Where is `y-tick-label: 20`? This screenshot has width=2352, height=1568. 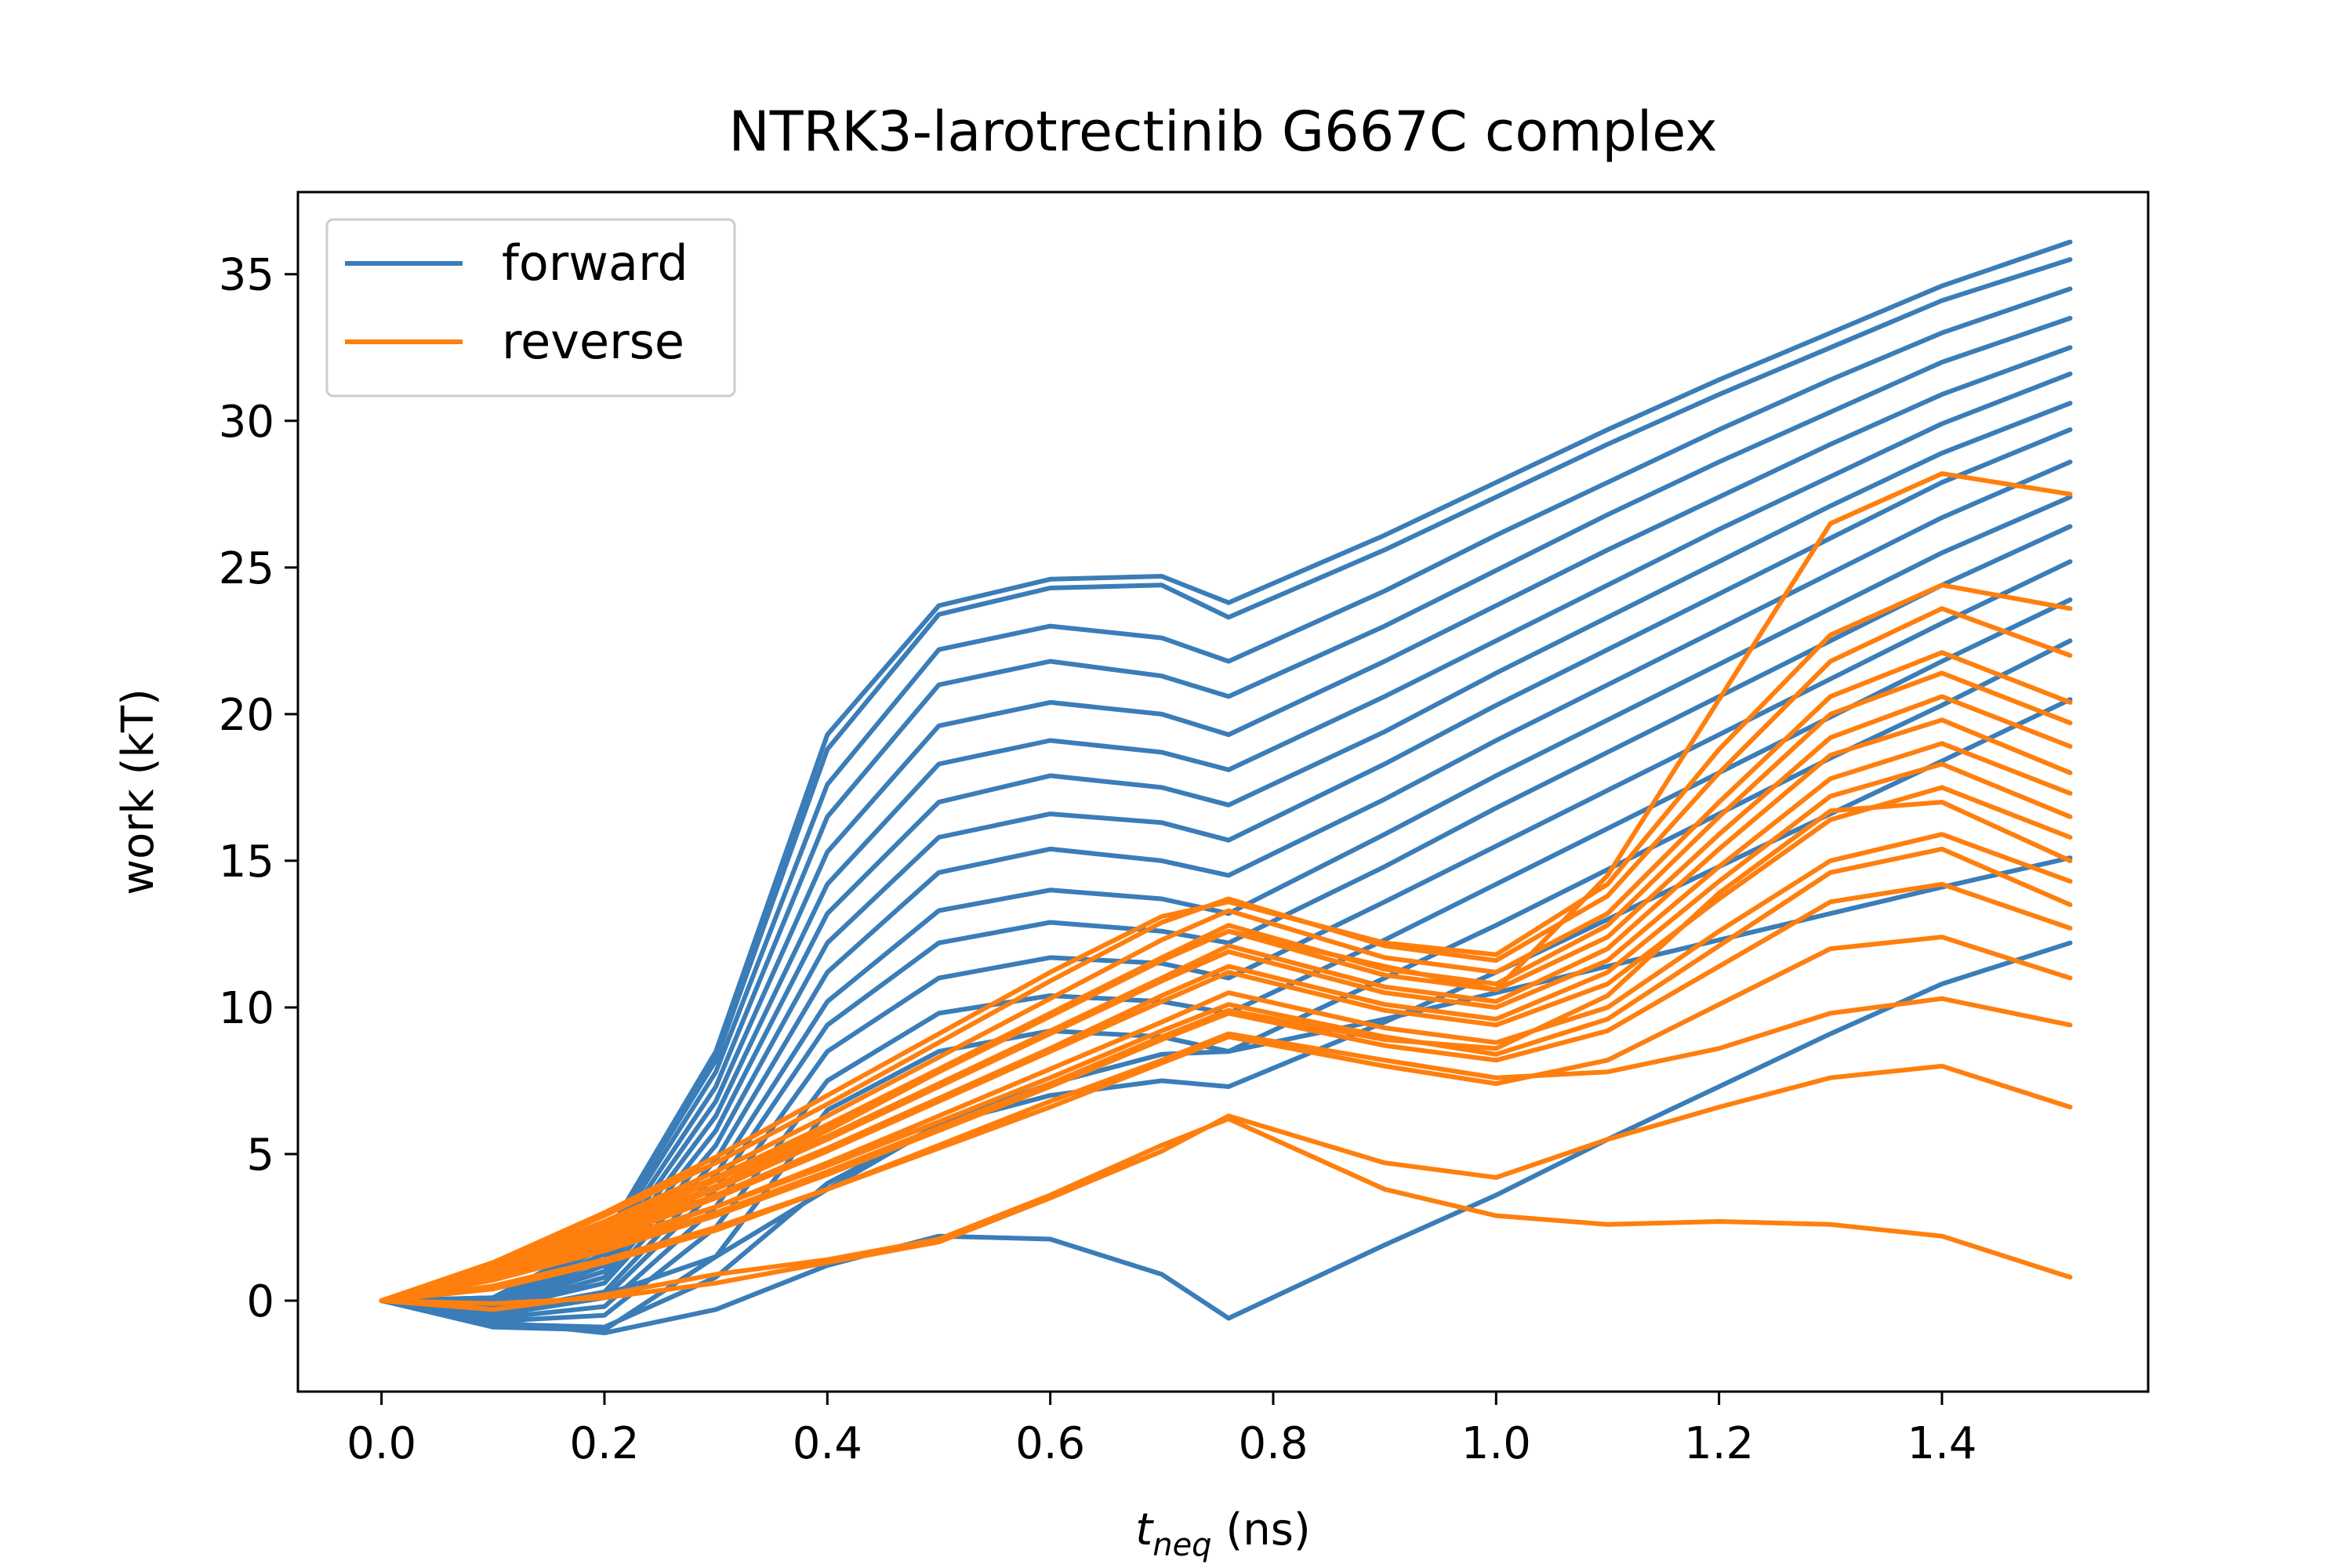 y-tick-label: 20 is located at coordinates (247, 715).